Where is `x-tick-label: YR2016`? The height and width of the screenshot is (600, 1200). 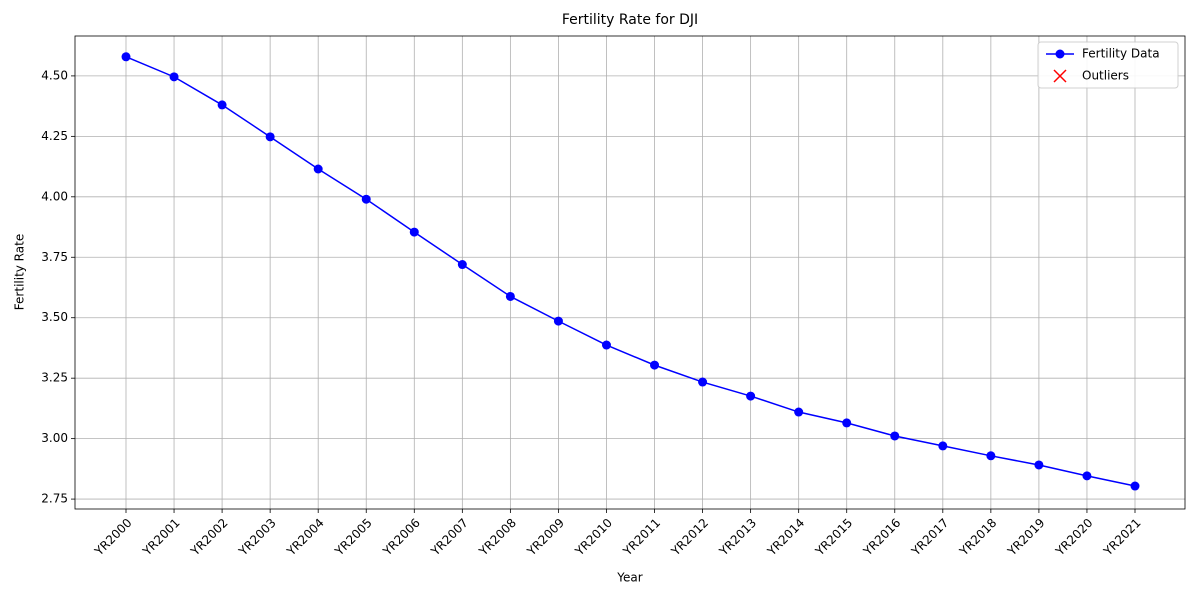 x-tick-label: YR2016 is located at coordinates (881, 537).